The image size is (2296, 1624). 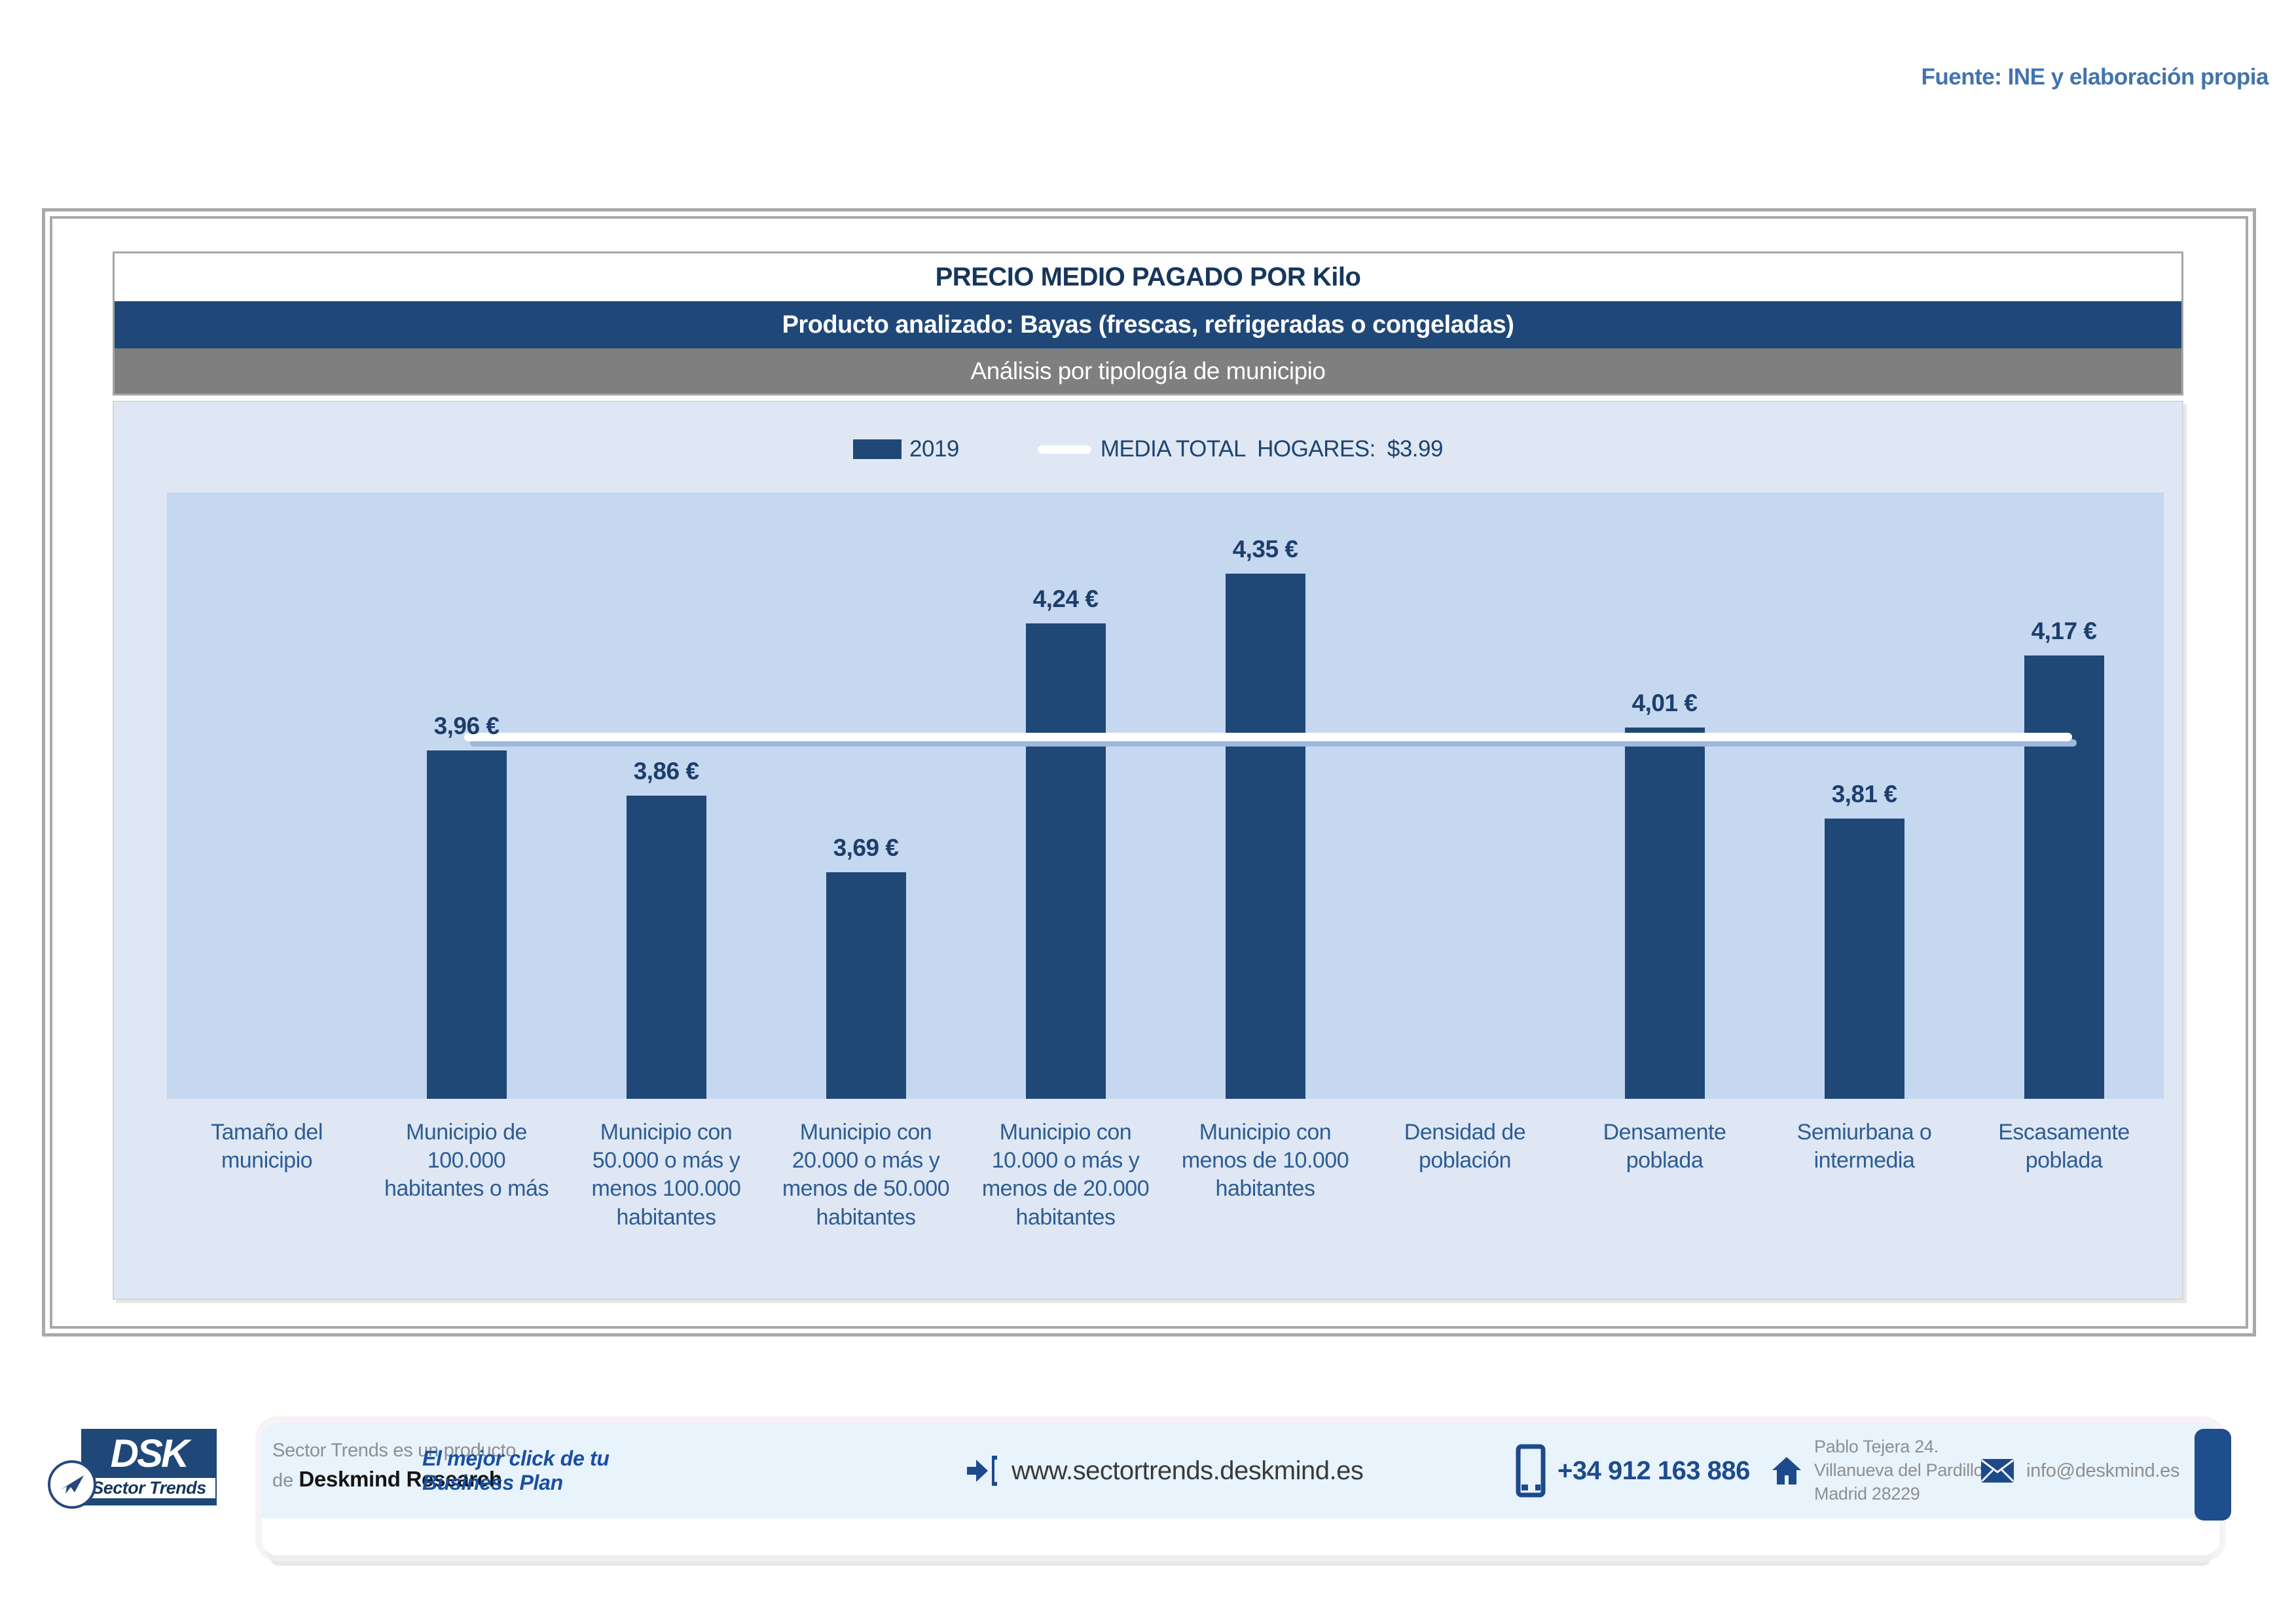 What do you see at coordinates (1786, 1471) in the screenshot?
I see `home-icon` at bounding box center [1786, 1471].